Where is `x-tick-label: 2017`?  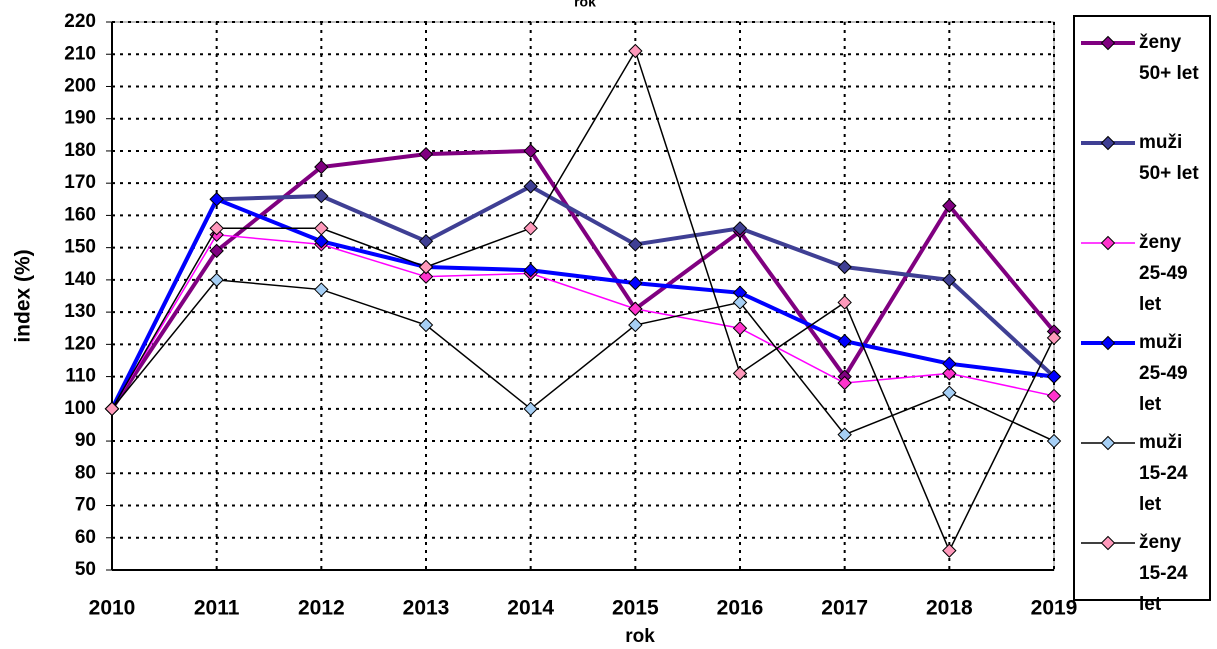
x-tick-label: 2017 is located at coordinates (844, 608).